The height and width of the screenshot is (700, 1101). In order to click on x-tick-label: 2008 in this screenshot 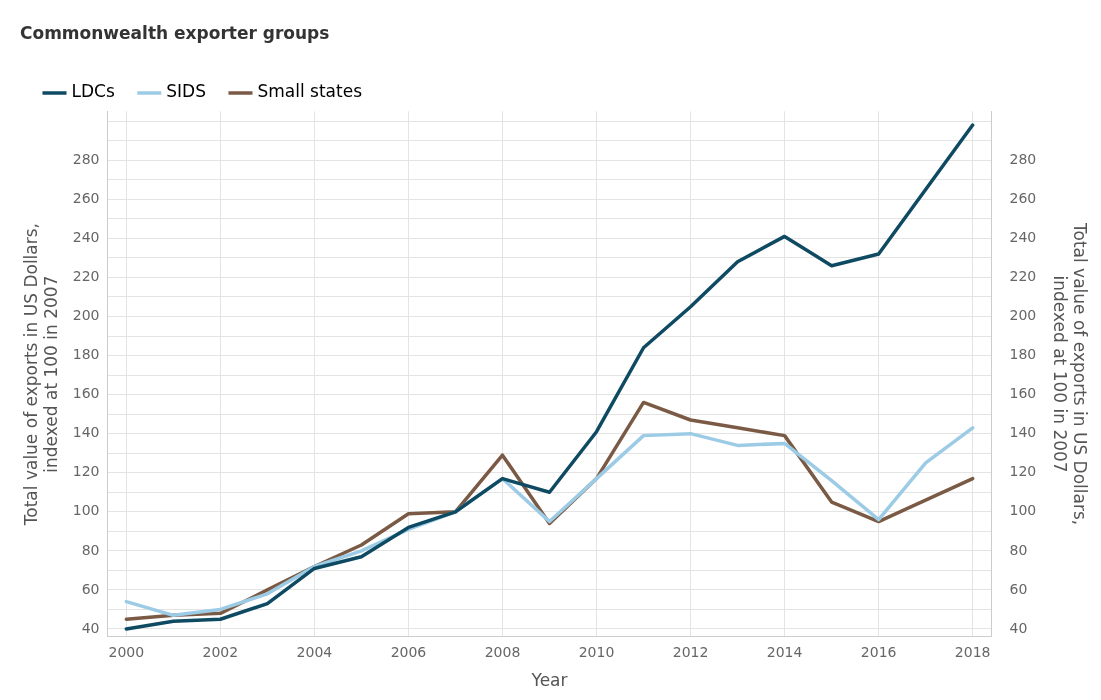, I will do `click(502, 651)`.